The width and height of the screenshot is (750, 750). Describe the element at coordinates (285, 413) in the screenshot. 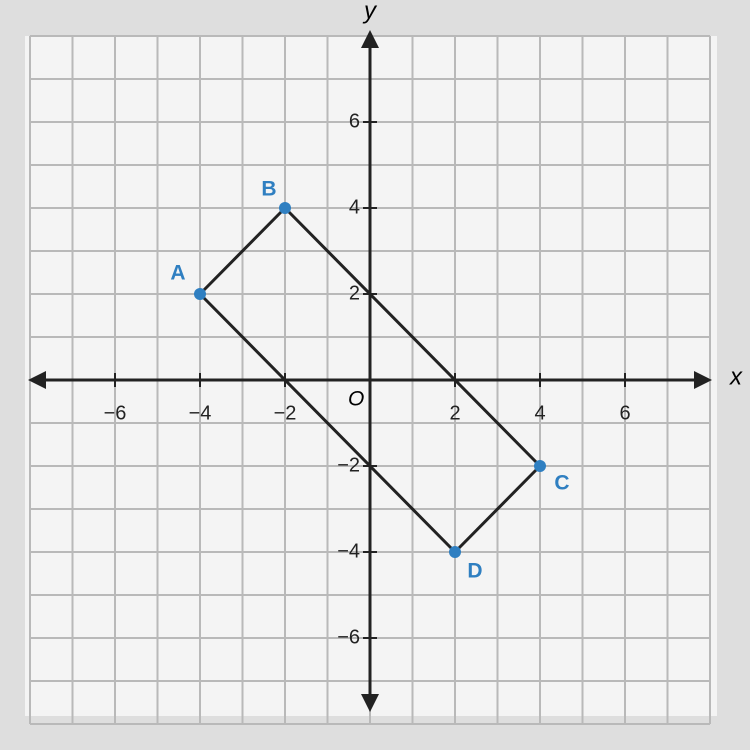

I see `x-tick-label: −2` at that location.